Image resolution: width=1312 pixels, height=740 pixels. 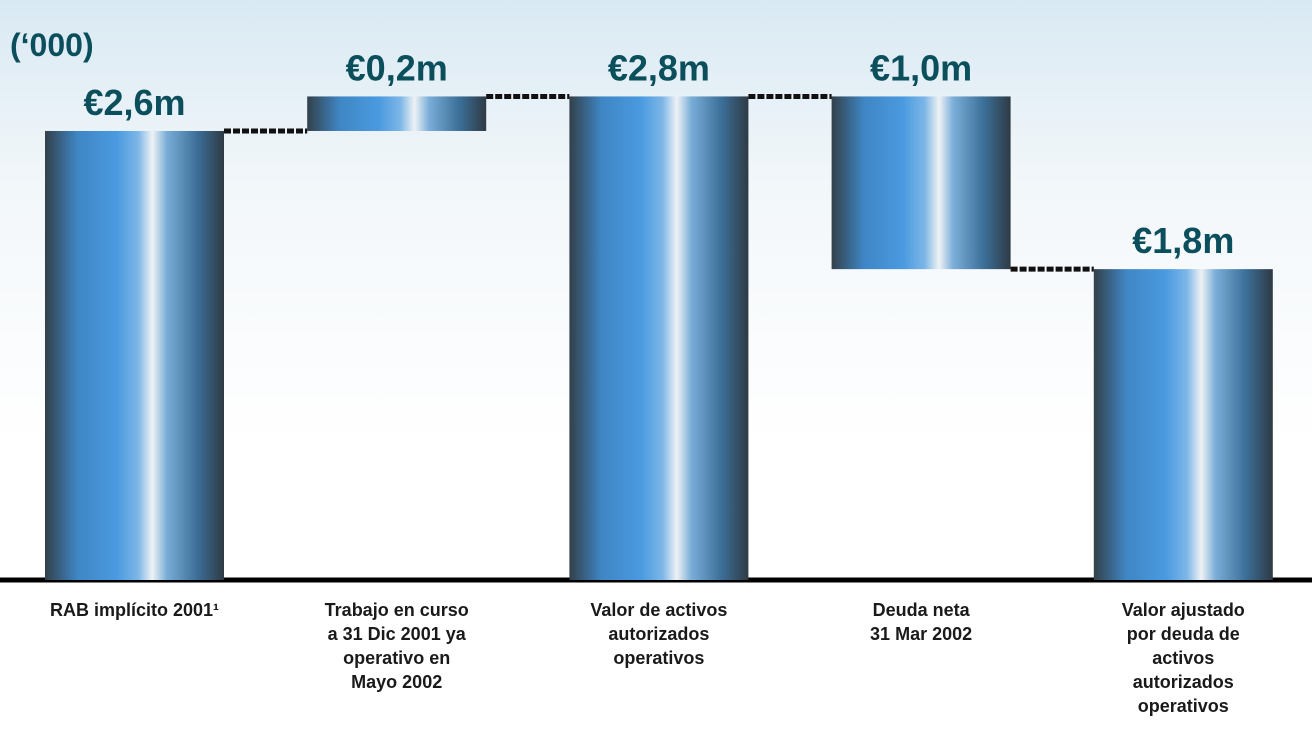 What do you see at coordinates (658, 610) in the screenshot?
I see `x-tick-label-line: Valor de activos` at bounding box center [658, 610].